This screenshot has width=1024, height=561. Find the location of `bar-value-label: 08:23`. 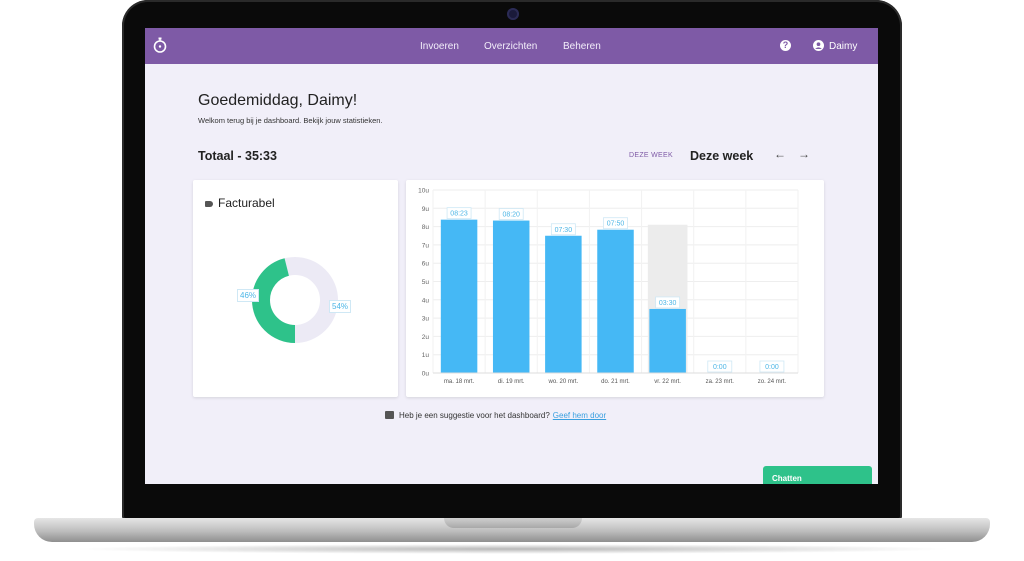

bar-value-label: 08:23 is located at coordinates (459, 214).